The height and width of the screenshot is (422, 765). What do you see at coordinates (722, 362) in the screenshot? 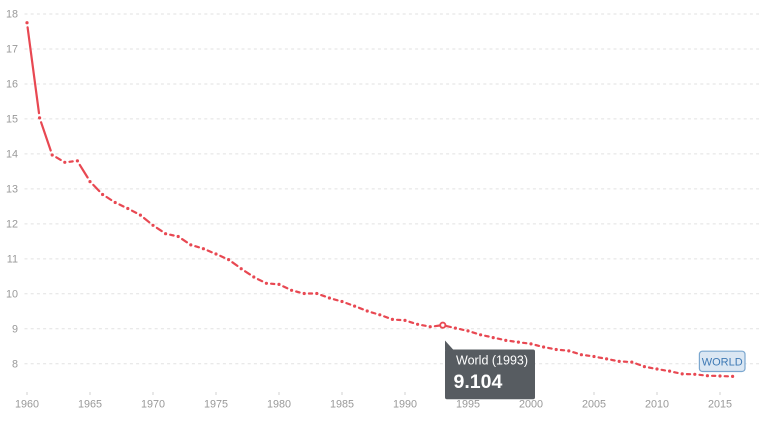
I see `svg-text: WORLD` at bounding box center [722, 362].